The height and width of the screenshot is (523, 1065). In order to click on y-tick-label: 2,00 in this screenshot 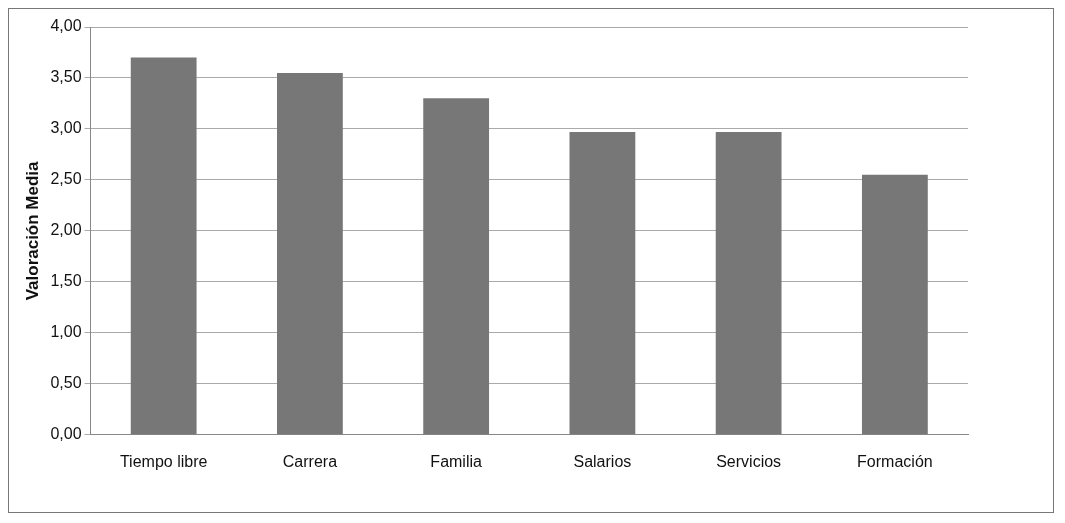, I will do `click(66, 230)`.